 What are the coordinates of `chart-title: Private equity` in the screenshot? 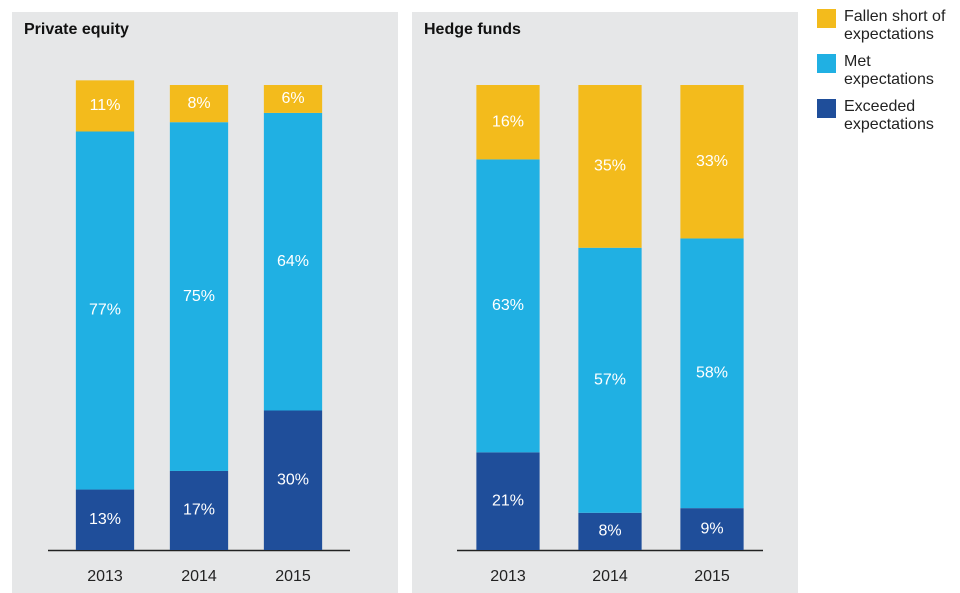 It's located at (76, 29).